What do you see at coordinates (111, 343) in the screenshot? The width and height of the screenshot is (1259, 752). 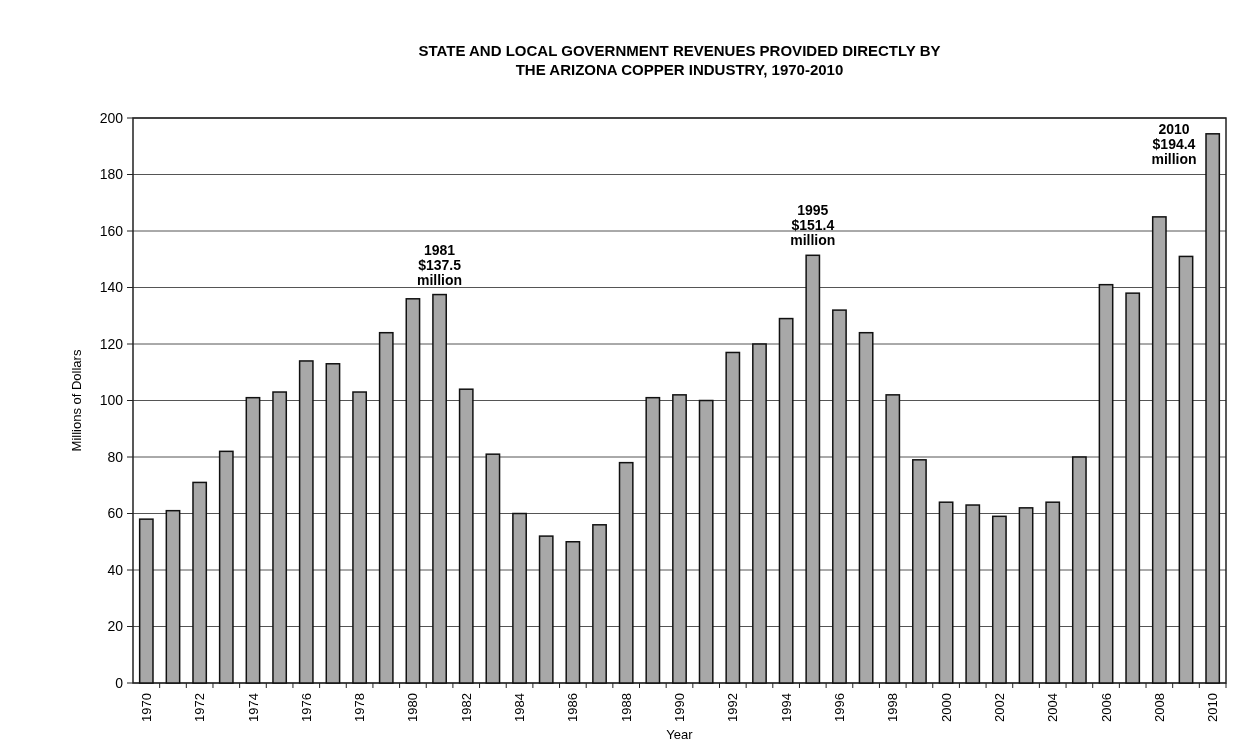 I see `y-tick-label: 120` at bounding box center [111, 343].